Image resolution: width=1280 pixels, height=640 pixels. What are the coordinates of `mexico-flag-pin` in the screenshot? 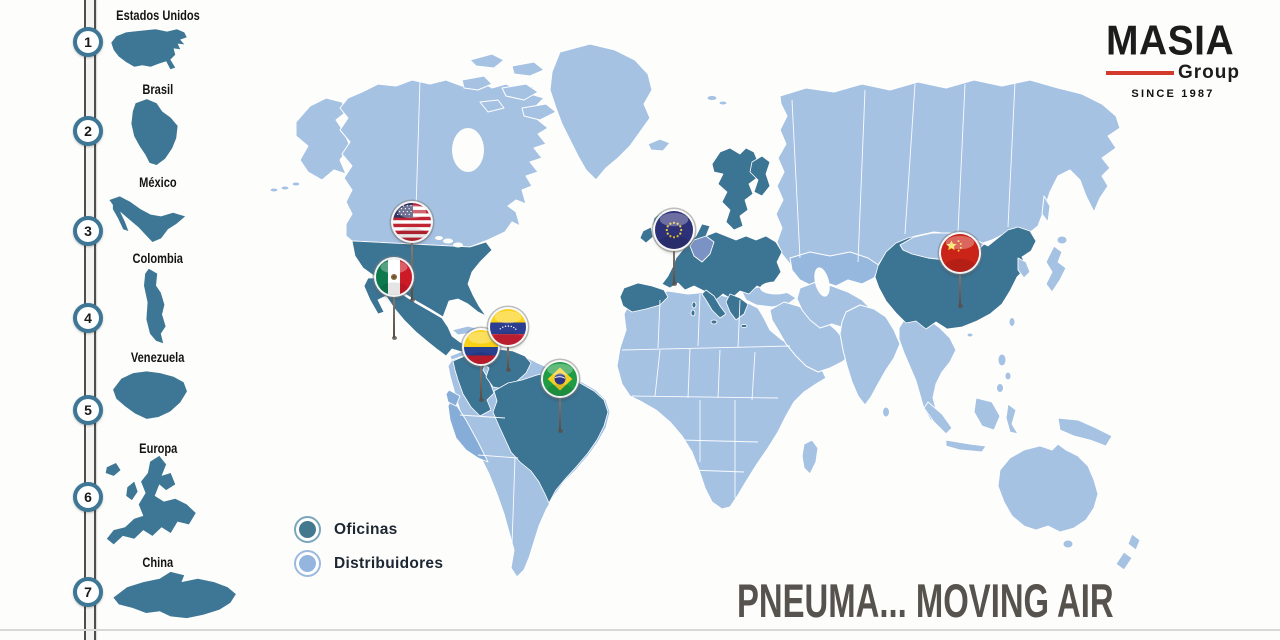 It's located at (394, 277).